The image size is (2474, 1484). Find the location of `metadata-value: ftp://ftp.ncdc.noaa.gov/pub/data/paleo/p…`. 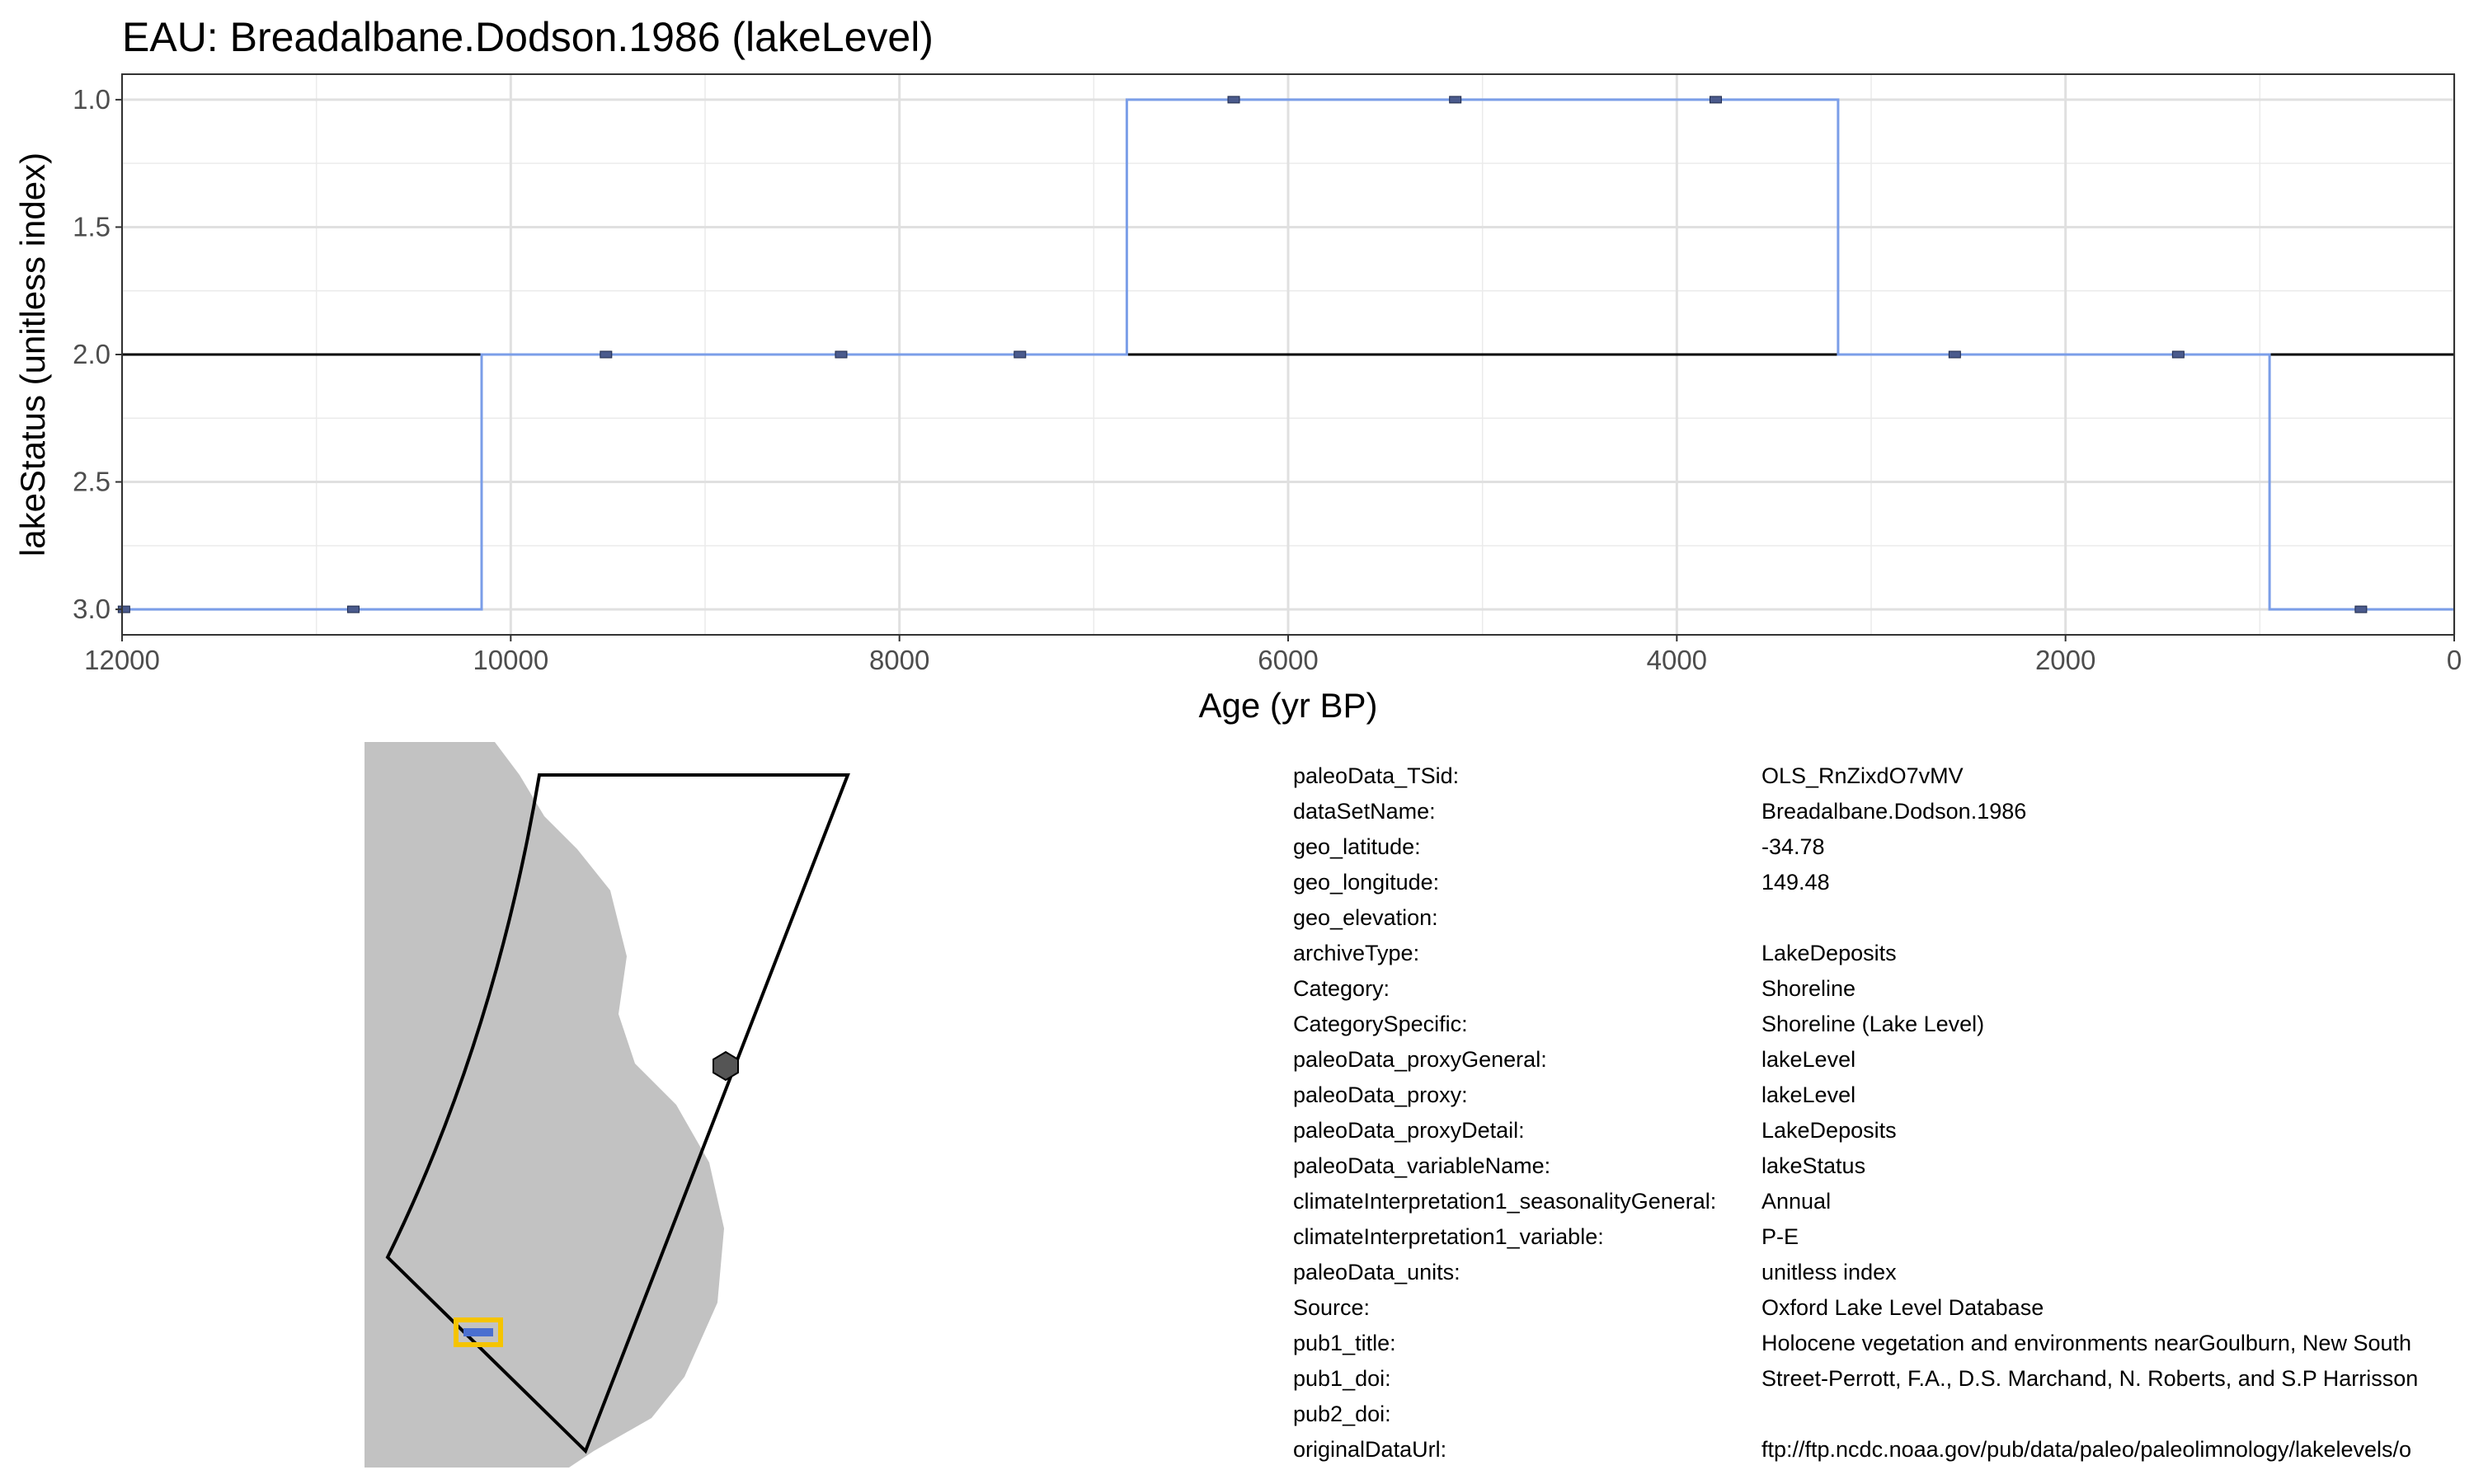

metadata-value: ftp://ftp.ncdc.noaa.gov/pub/data/paleo/p… is located at coordinates (2086, 1449).